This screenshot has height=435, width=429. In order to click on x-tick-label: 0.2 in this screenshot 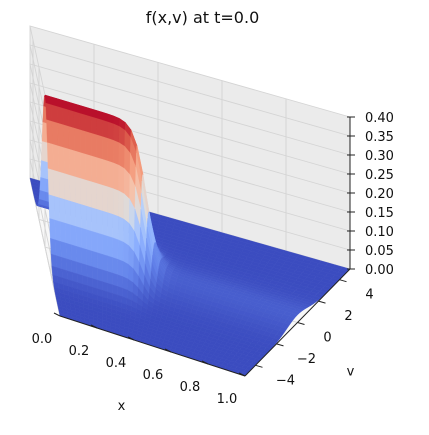, I will do `click(79, 351)`.